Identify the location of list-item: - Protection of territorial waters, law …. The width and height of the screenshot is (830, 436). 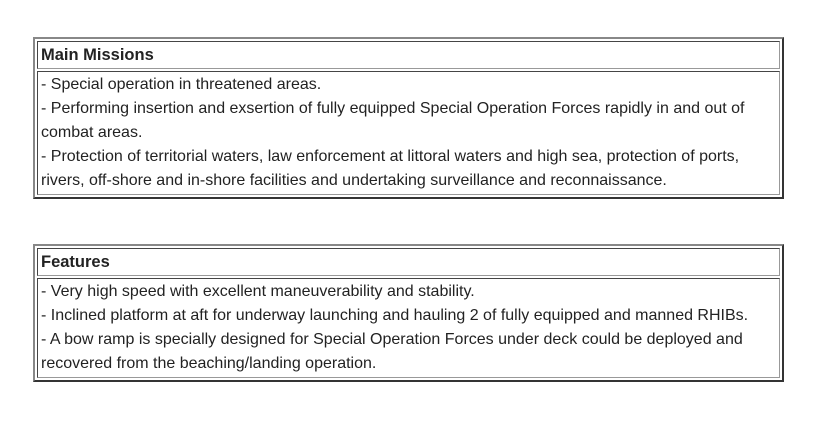
(390, 168).